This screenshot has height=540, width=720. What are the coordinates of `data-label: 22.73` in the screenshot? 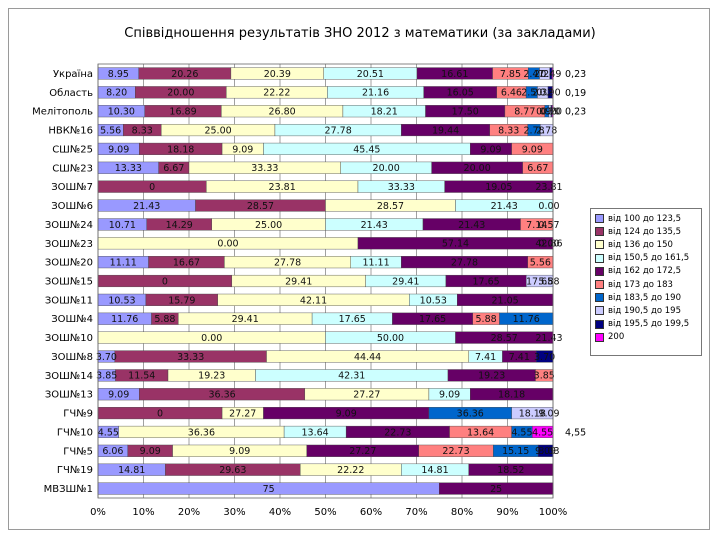 It's located at (397, 432).